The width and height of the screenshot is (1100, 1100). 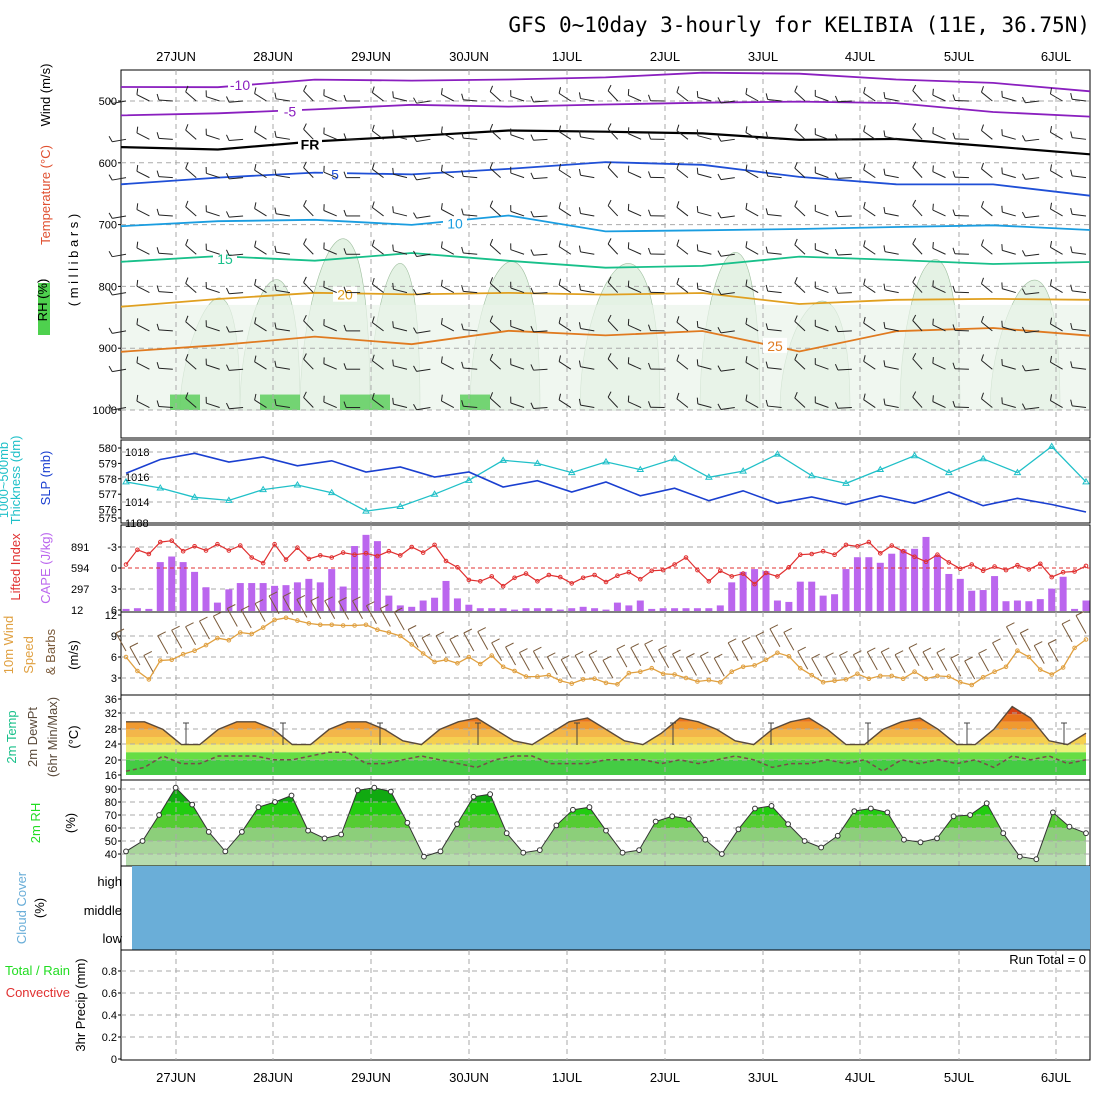 What do you see at coordinates (108, 511) in the screenshot?
I see `thickness-tick-label: 576` at bounding box center [108, 511].